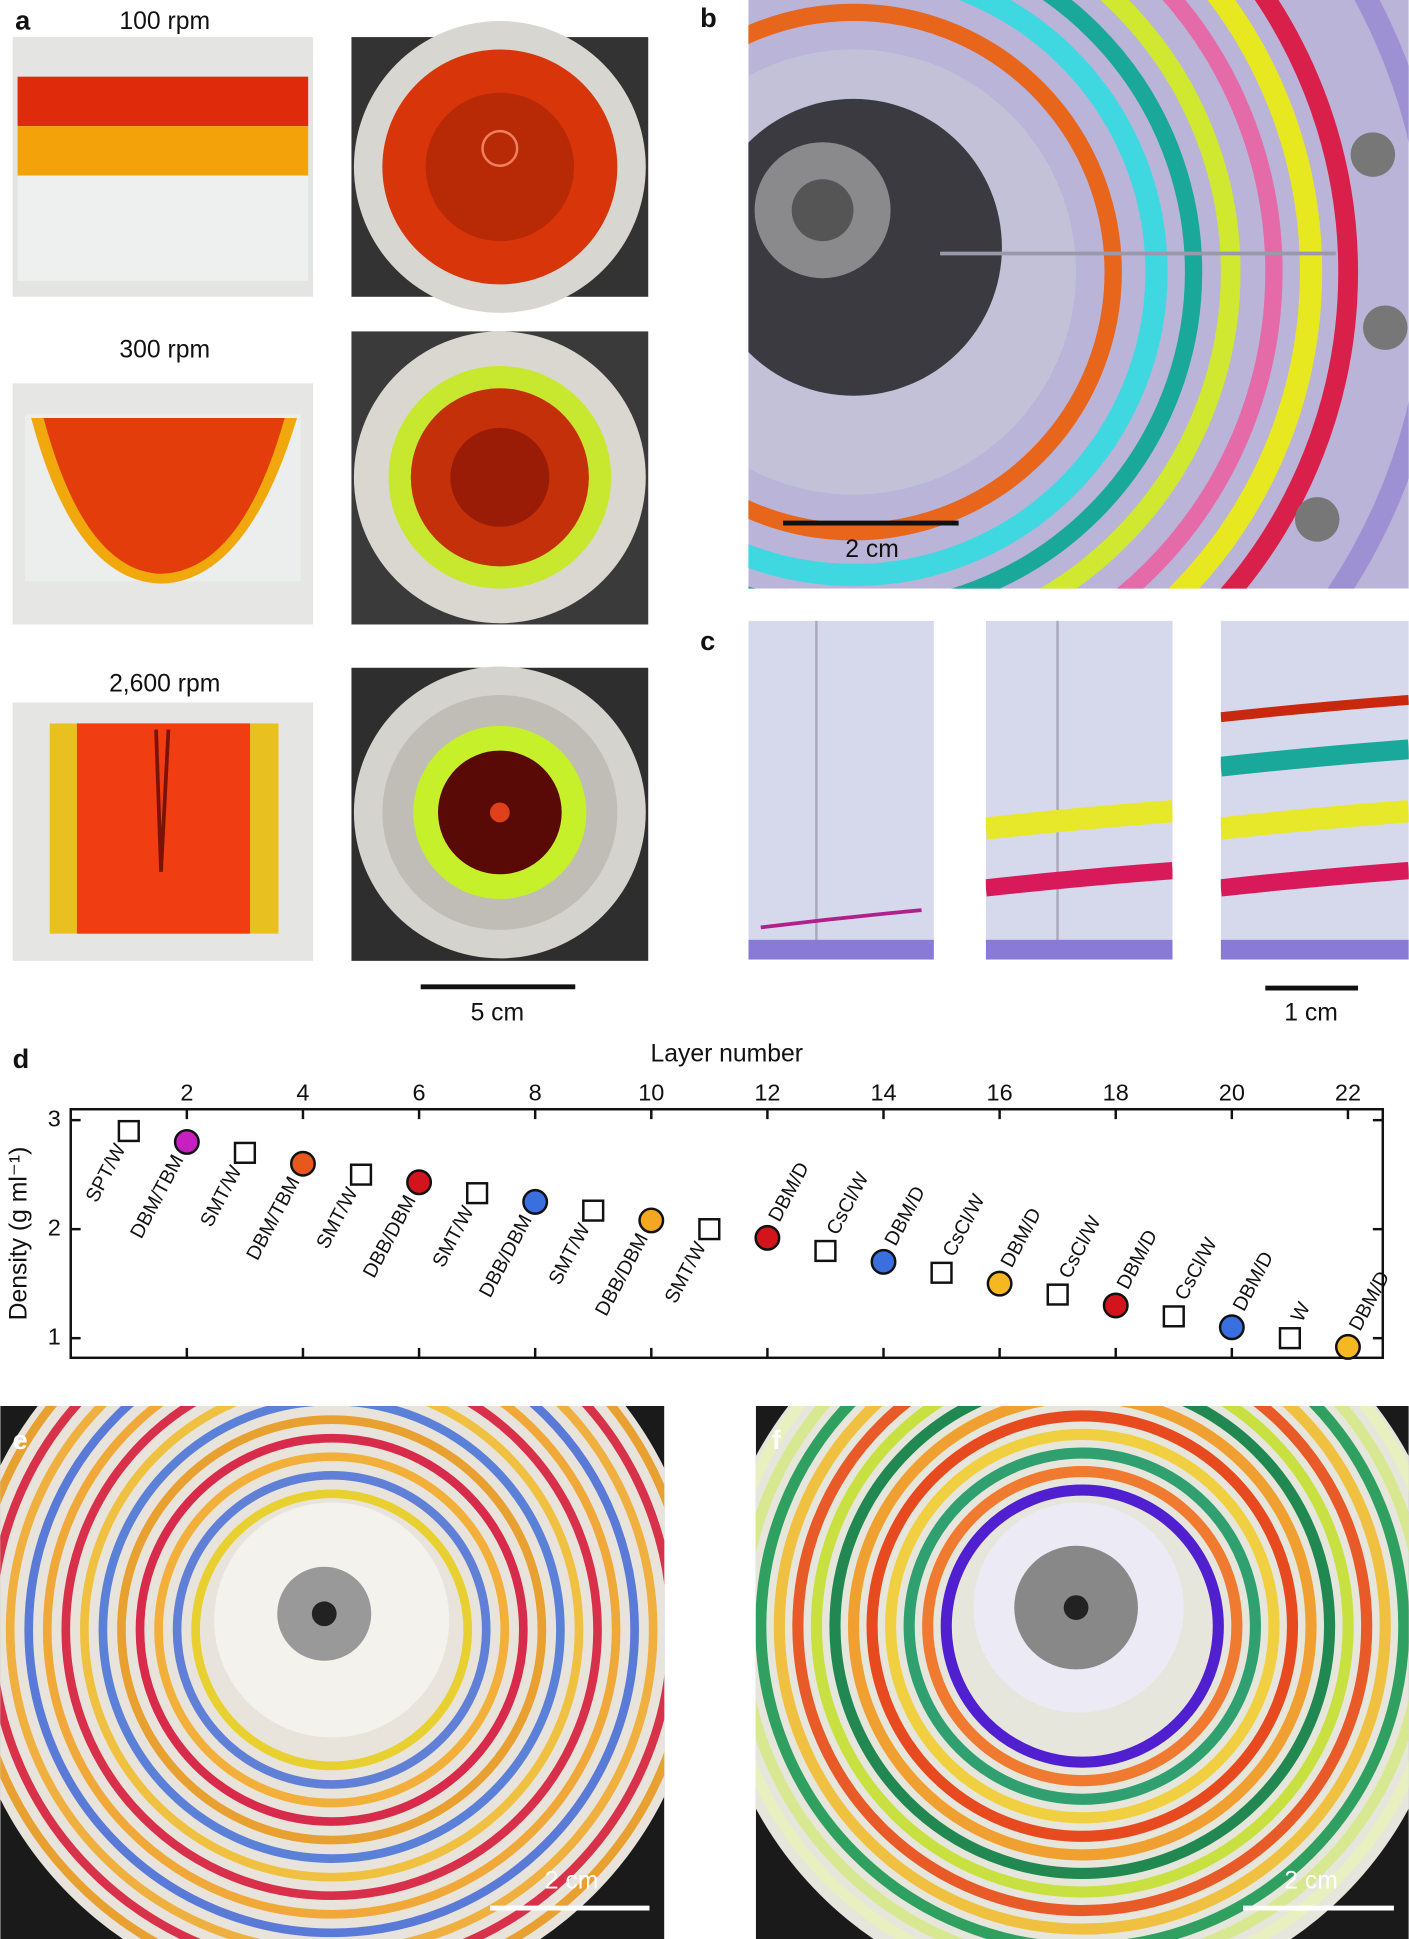 The width and height of the screenshot is (1409, 1939). I want to click on panel-f-photo, so click(1082, 1672).